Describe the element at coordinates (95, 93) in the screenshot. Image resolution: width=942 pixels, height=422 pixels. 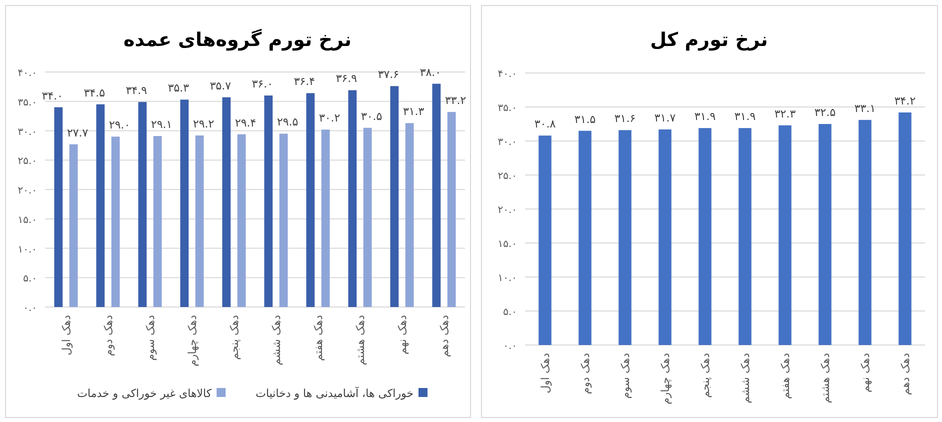
I see `data-label: ۳۴.۵` at that location.